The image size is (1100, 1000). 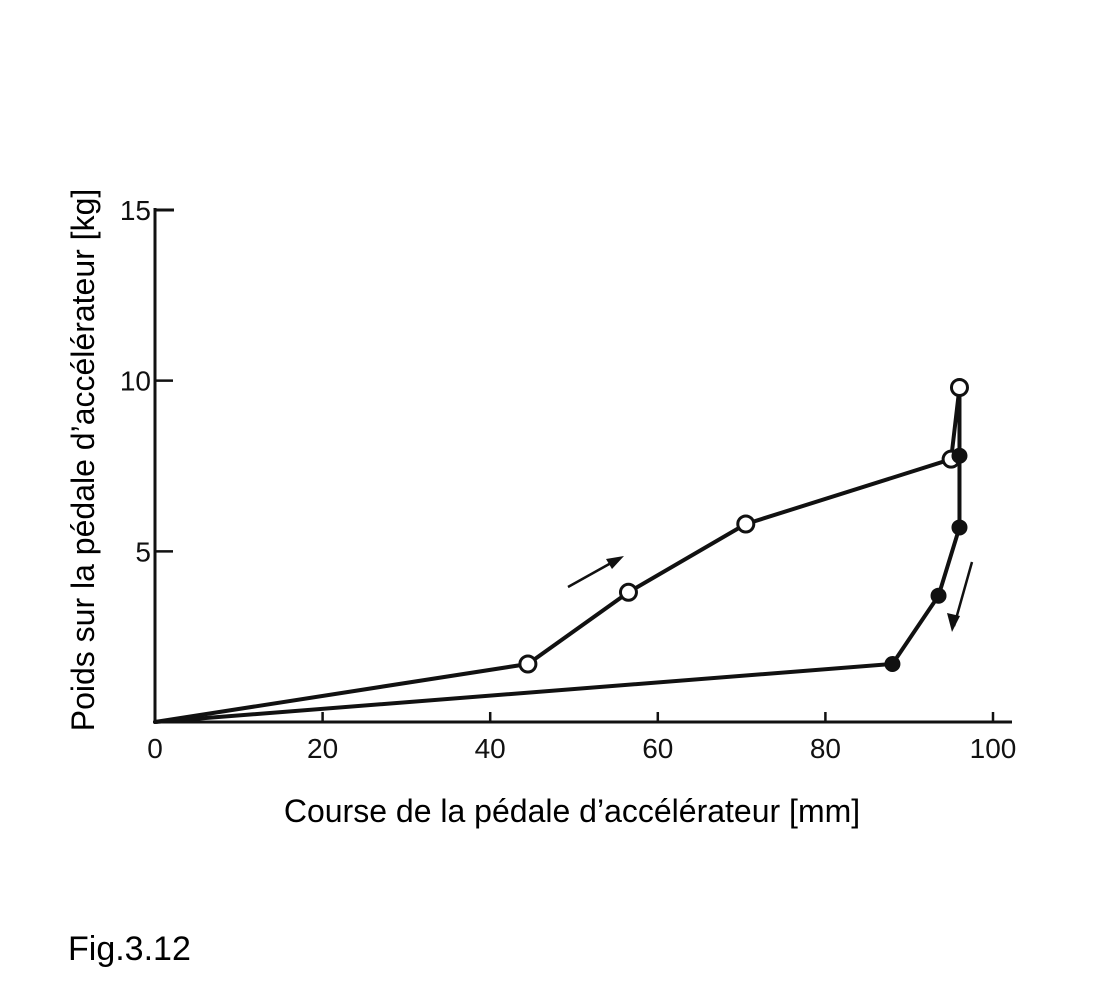 I want to click on x-tick-label: 0, so click(x=155, y=748).